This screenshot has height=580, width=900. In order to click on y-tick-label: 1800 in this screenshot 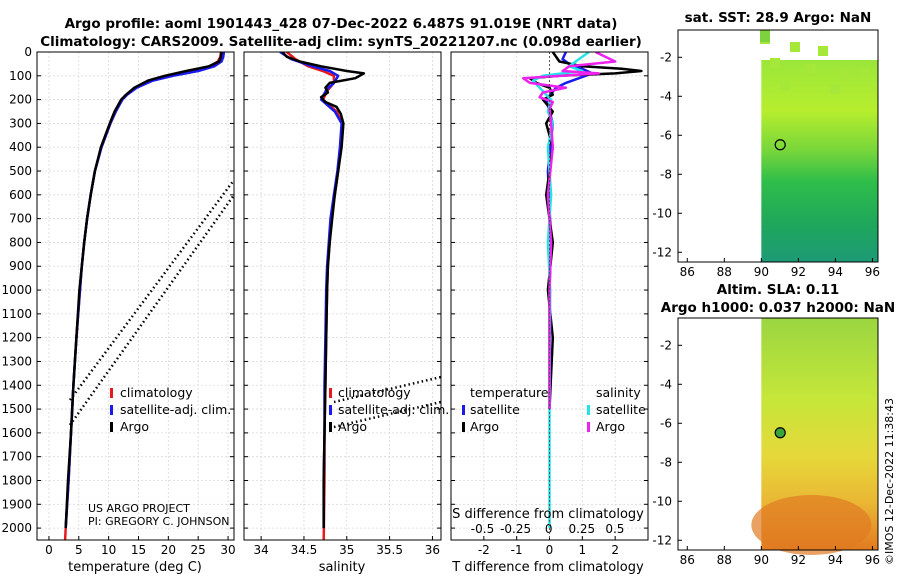, I will do `click(16, 480)`.